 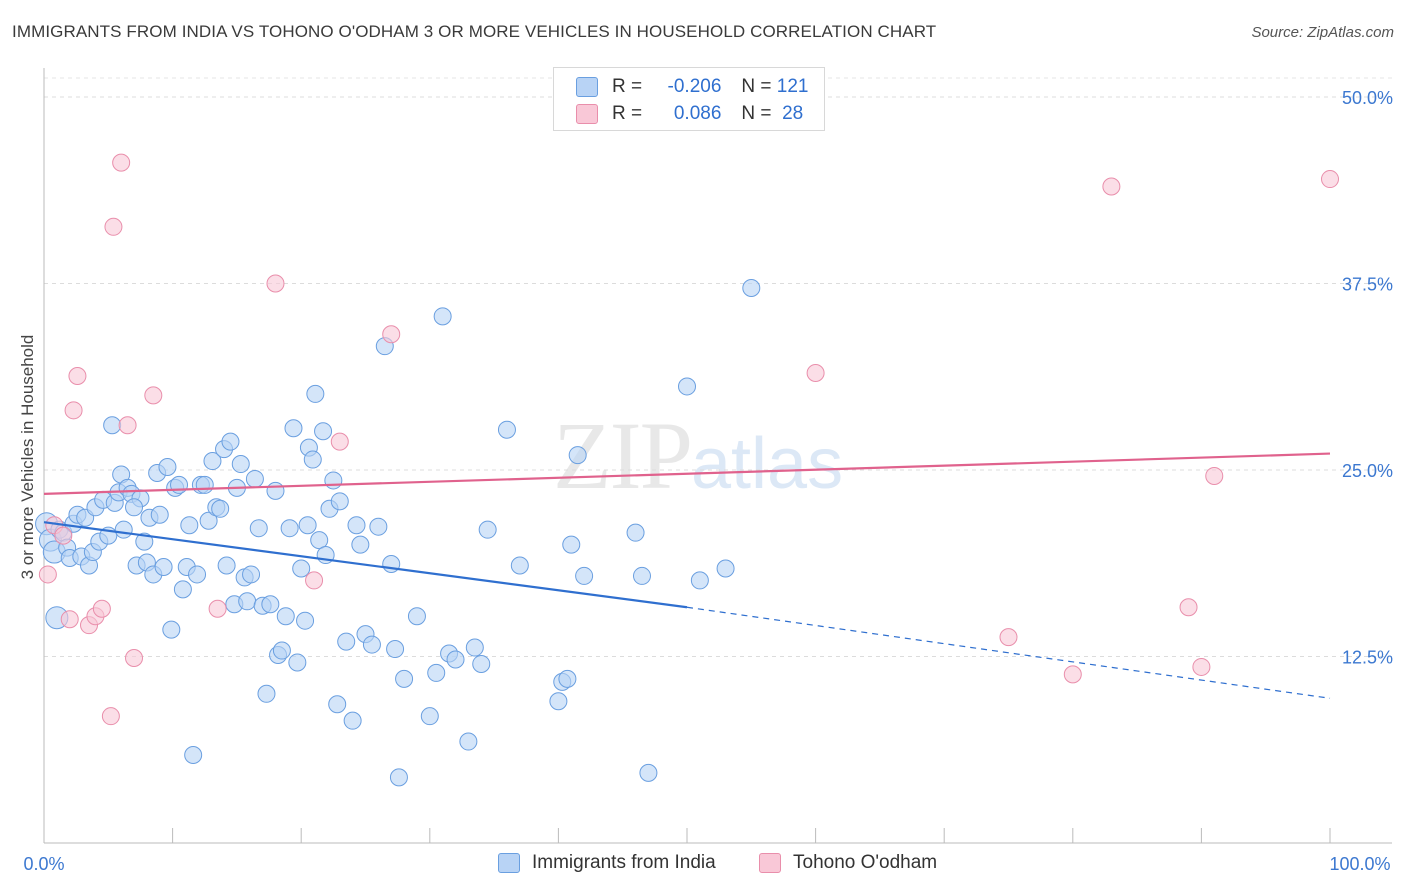 I want to click on y-tick-label: 37.5%, so click(x=1367, y=285).